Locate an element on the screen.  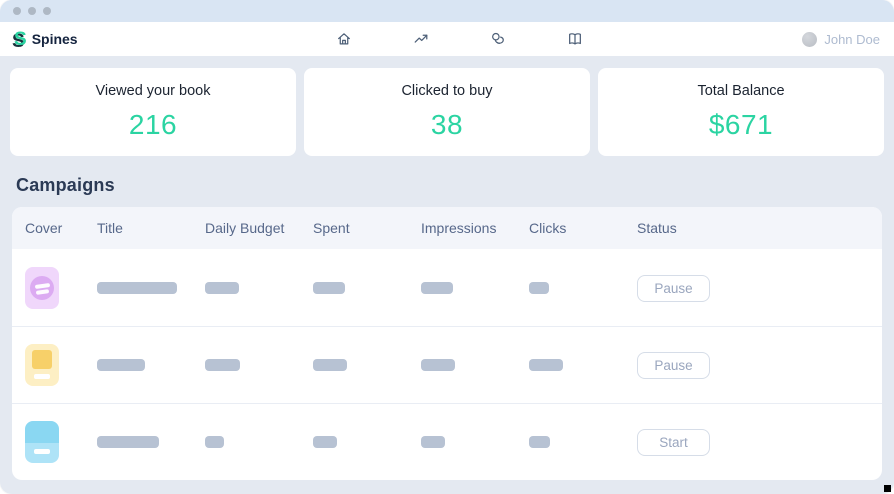
cover-thumbnail-purple is located at coordinates (42, 288).